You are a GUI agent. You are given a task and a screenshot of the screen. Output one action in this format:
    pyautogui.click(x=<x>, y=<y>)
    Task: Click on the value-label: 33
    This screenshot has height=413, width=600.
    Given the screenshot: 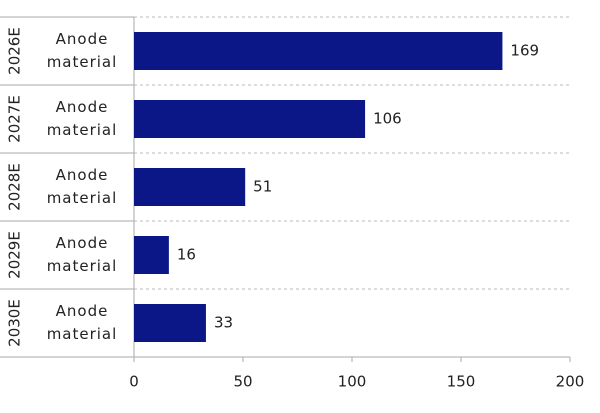 What is the action you would take?
    pyautogui.click(x=223, y=323)
    